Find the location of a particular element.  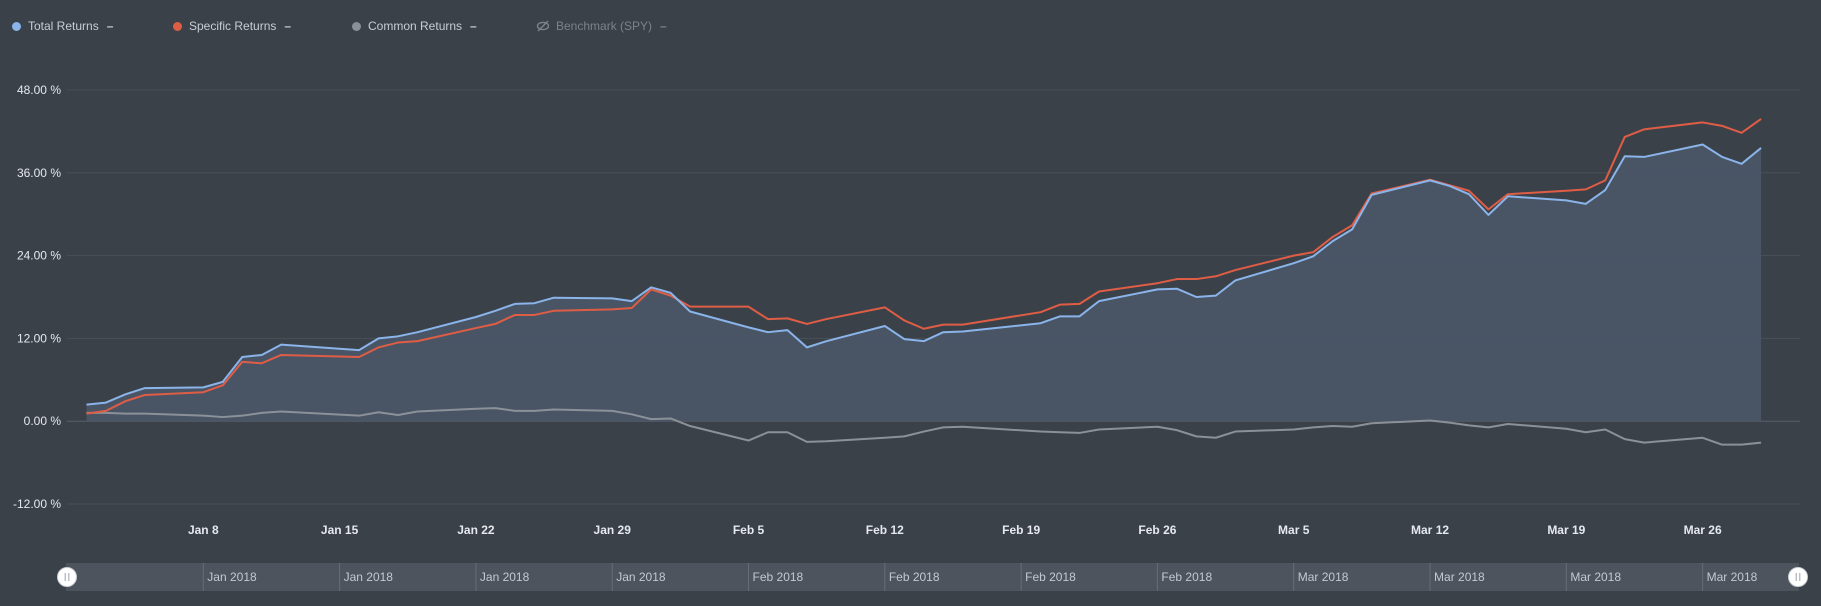

y-tick-label: 36.00 % is located at coordinates (39, 173).